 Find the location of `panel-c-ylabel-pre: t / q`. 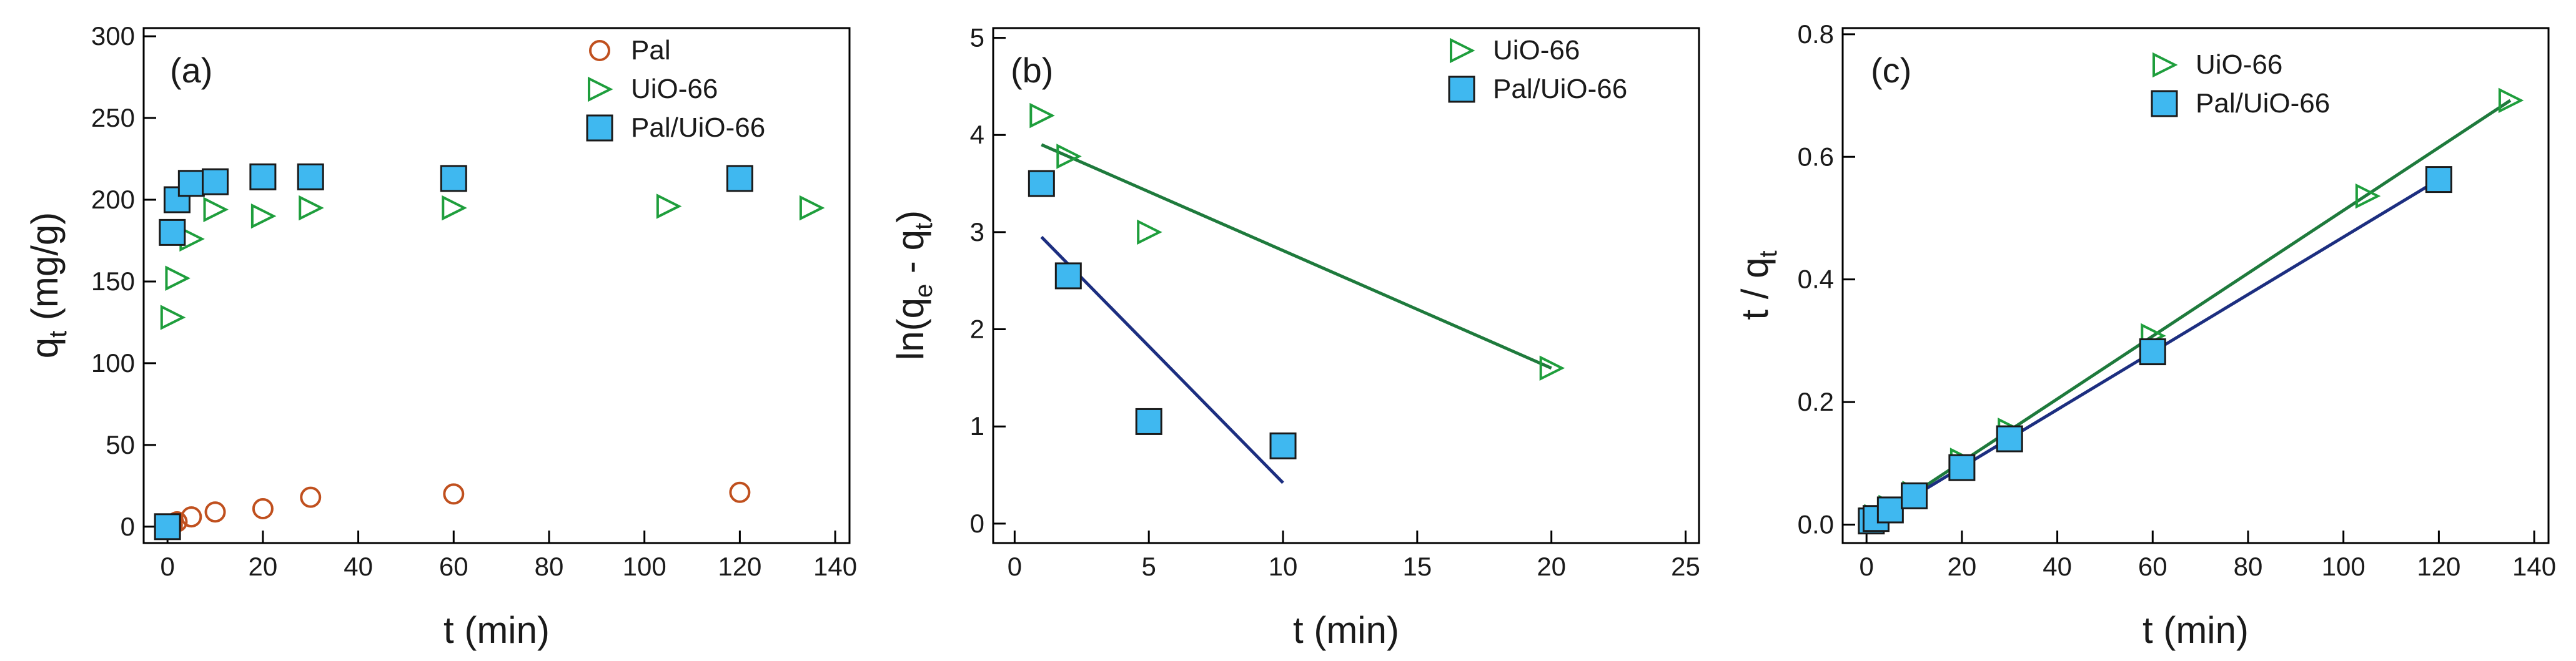

panel-c-ylabel-pre: t / q is located at coordinates (1755, 289).